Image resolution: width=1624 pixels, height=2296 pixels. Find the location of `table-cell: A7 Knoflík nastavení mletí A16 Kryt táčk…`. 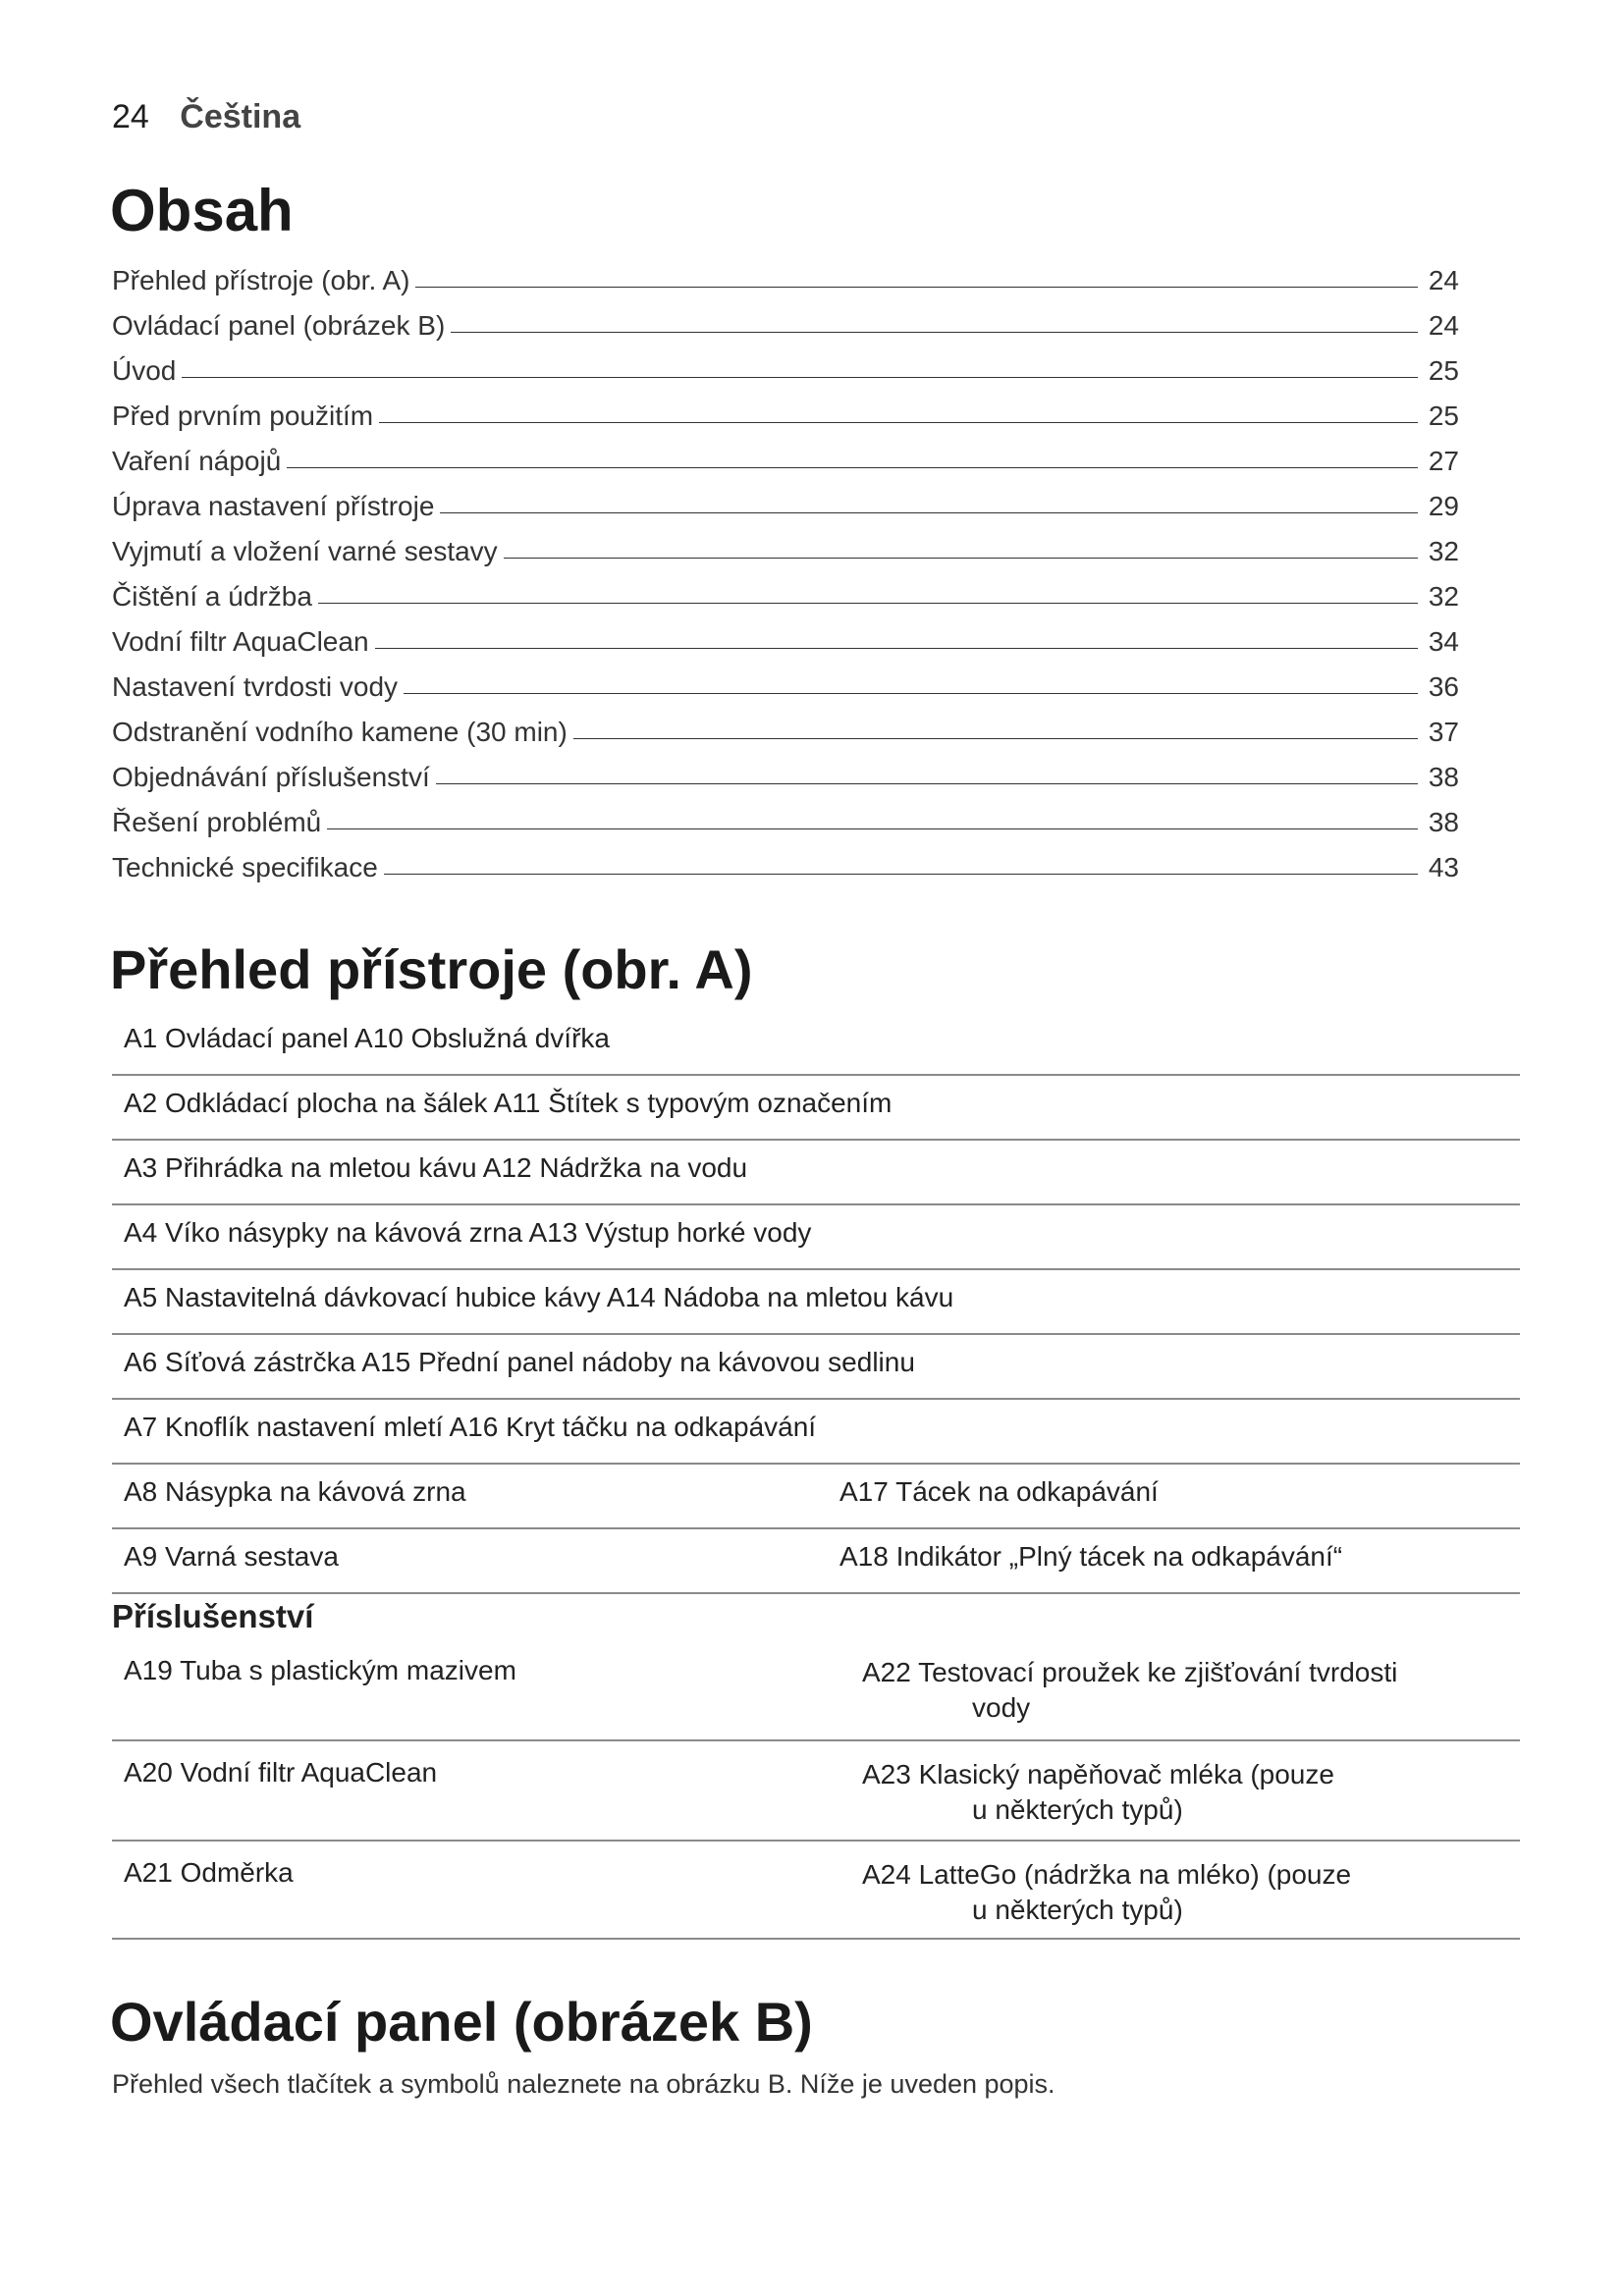

table-cell: A7 Knoflík nastavení mletí A16 Kryt táčk… is located at coordinates (470, 1427).